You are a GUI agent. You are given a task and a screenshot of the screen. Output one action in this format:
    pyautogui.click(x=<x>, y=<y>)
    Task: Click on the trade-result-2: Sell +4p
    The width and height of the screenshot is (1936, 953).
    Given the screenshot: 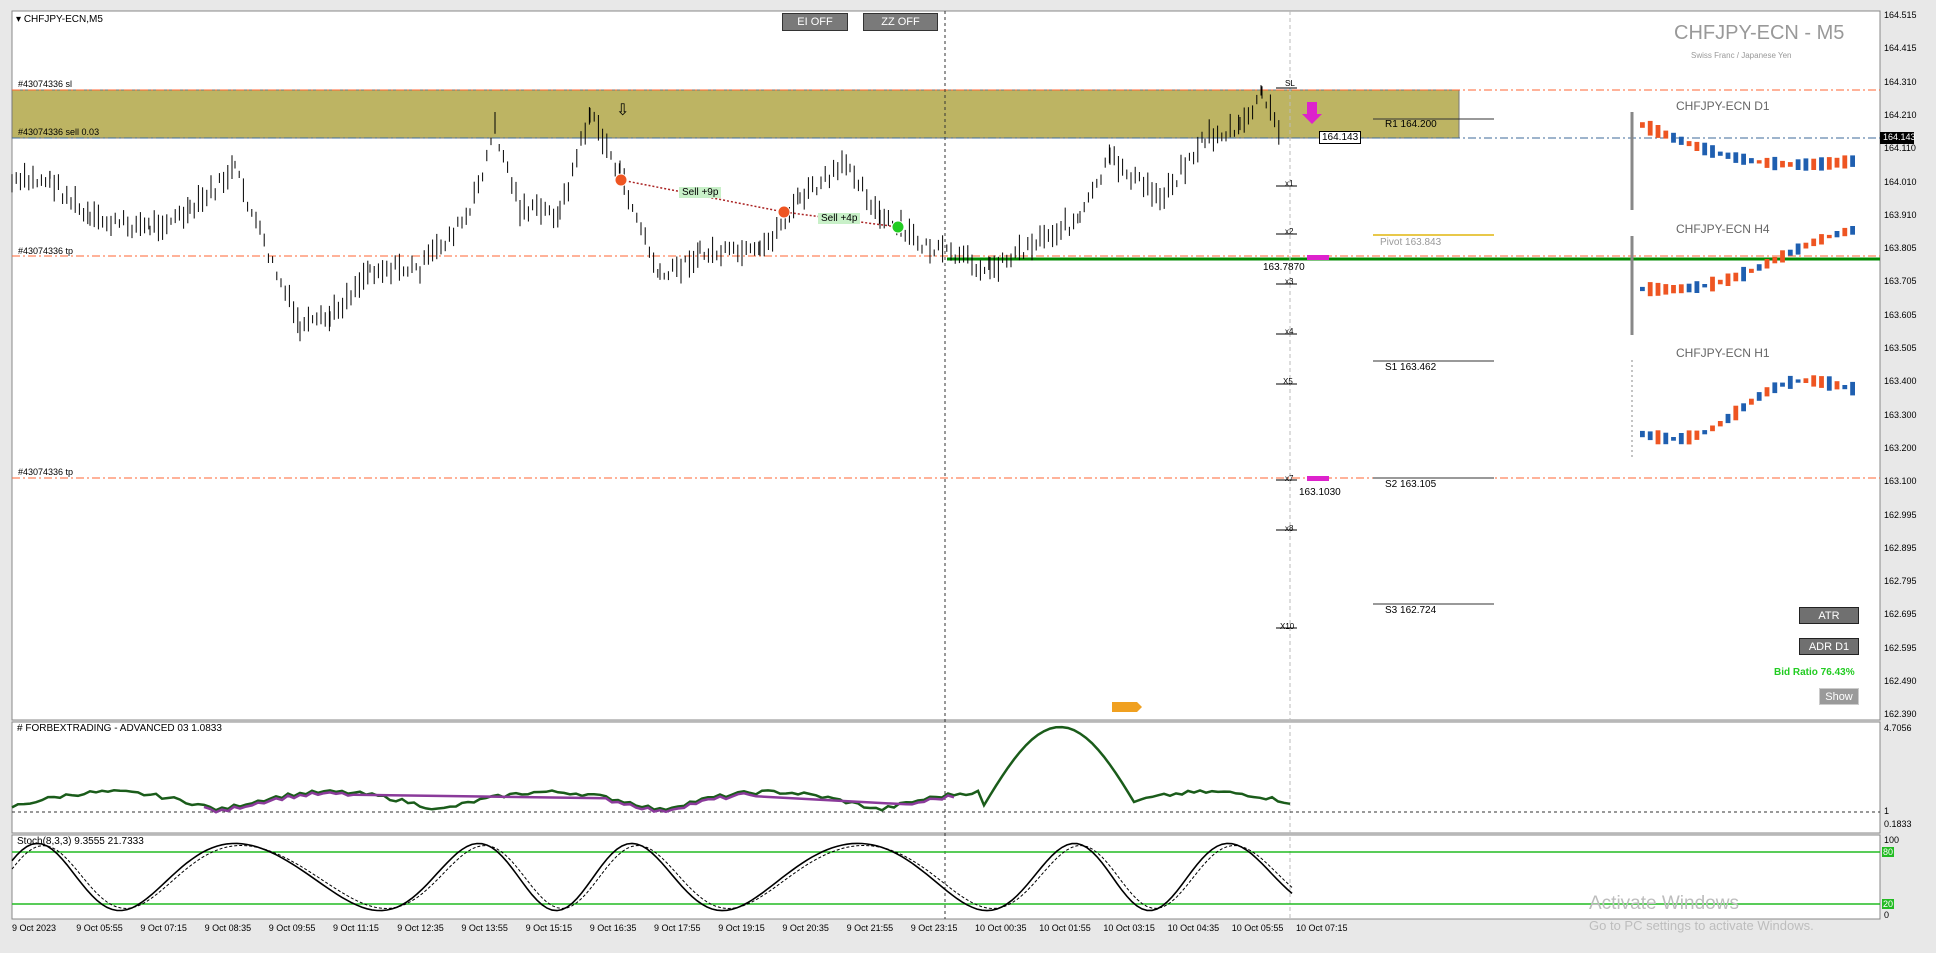 What is the action you would take?
    pyautogui.click(x=839, y=218)
    